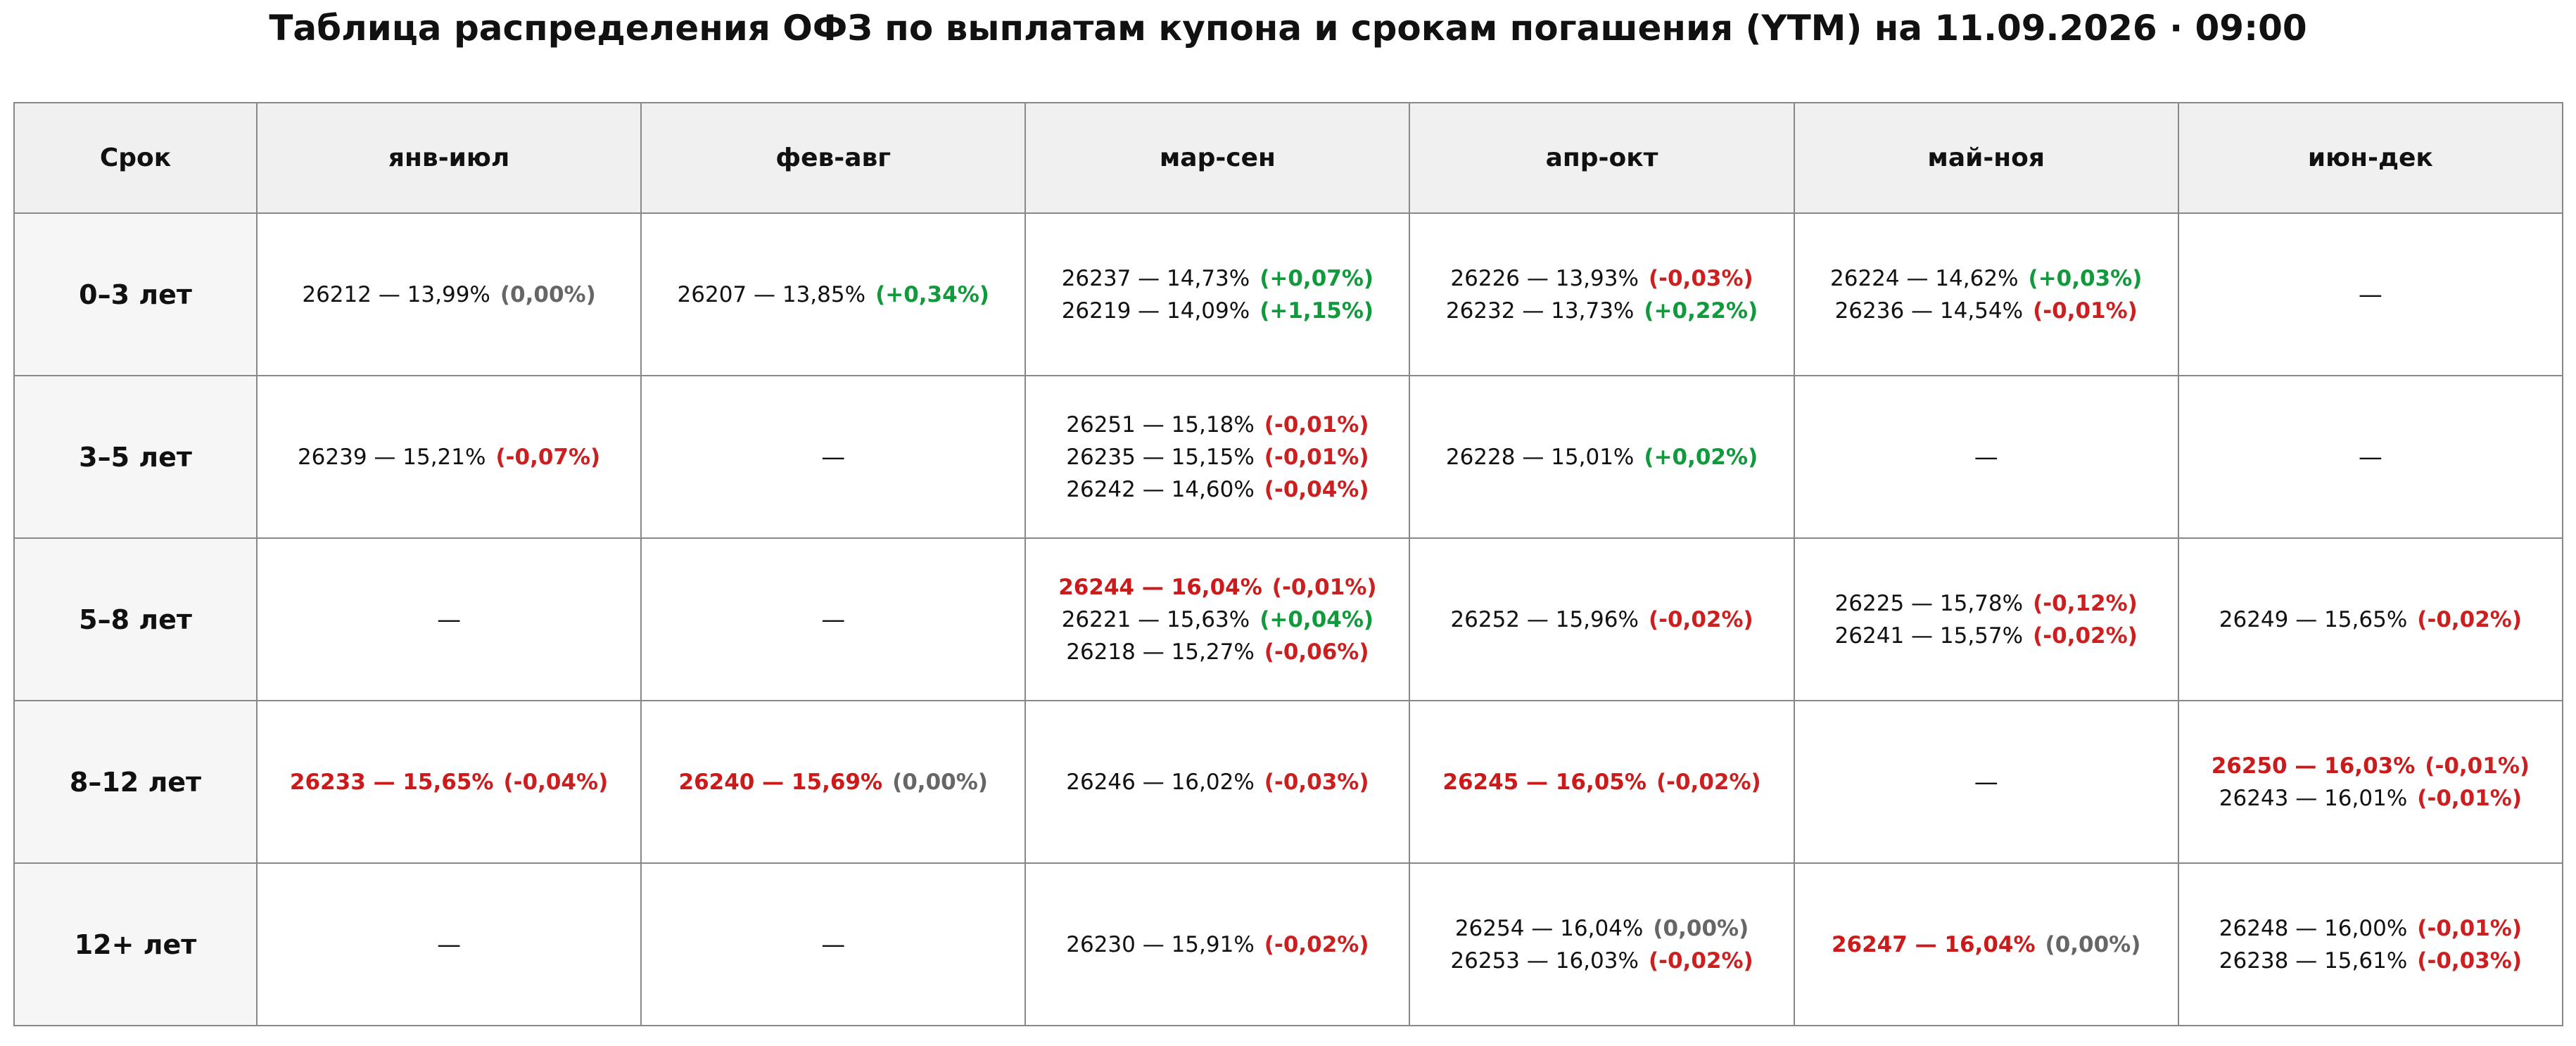 This screenshot has width=2576, height=1046. I want to click on bond-entry: 26253 — 16,03% (-0,02%), so click(1601, 961).